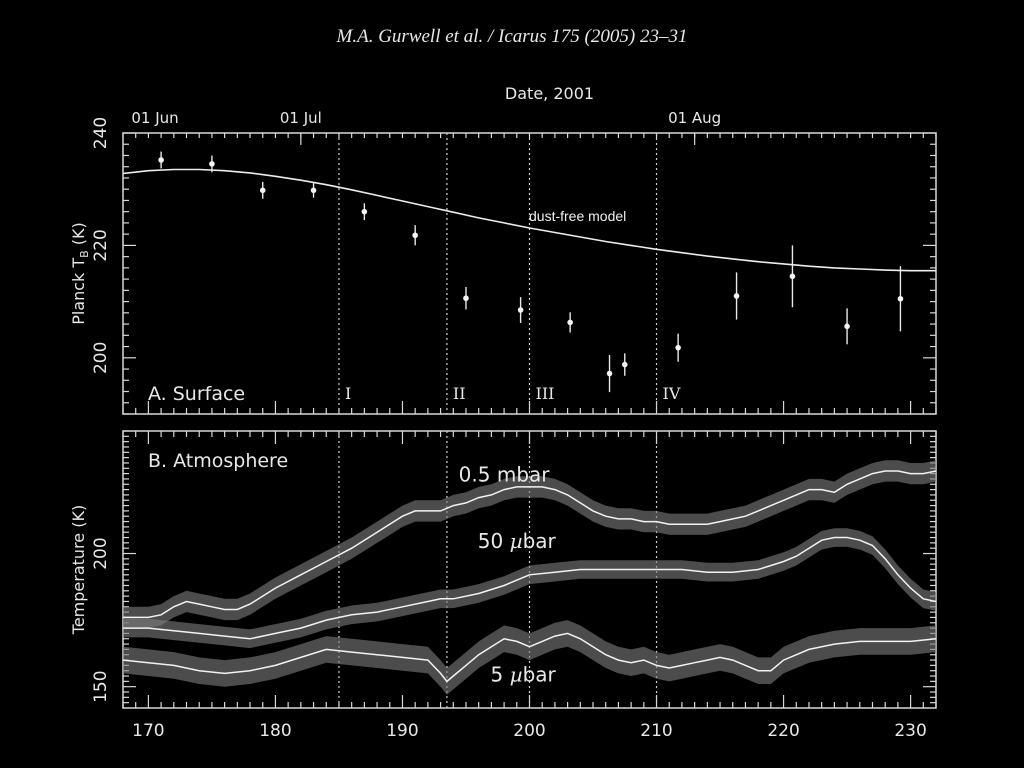 This screenshot has width=1024, height=768. Describe the element at coordinates (459, 393) in the screenshot. I see `period-label: II` at that location.